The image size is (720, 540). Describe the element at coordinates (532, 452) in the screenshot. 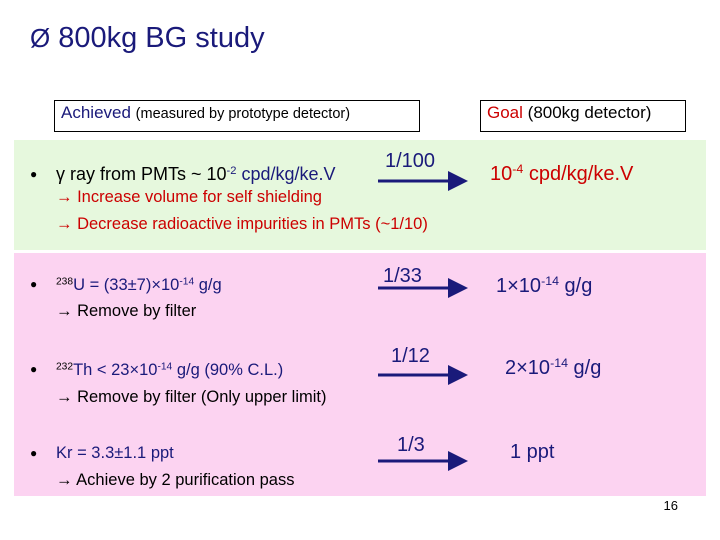

I see `goal-value-kr: 1 ppt` at that location.